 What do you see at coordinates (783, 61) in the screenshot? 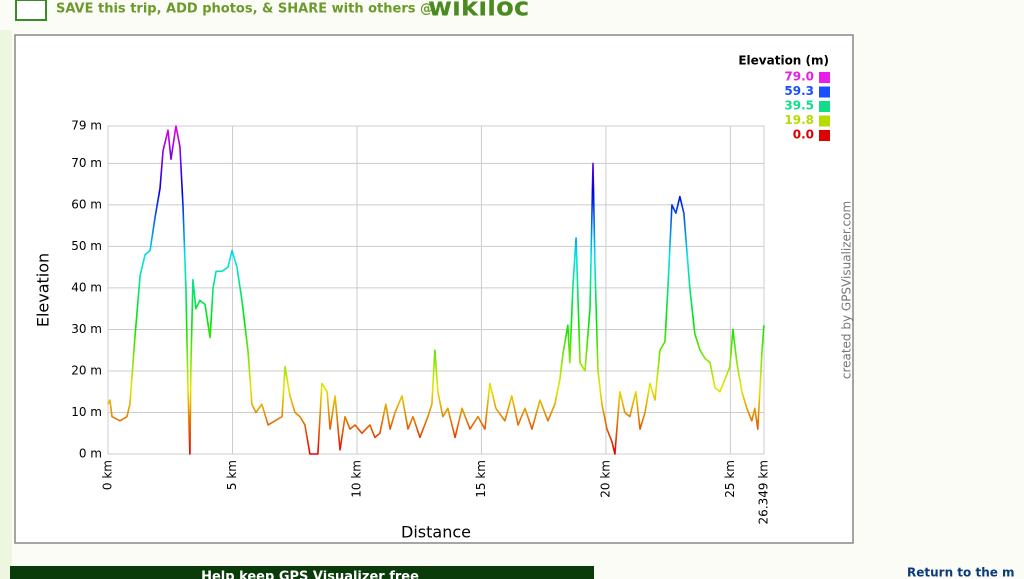
I see `legend-title: Elevation (m)` at bounding box center [783, 61].